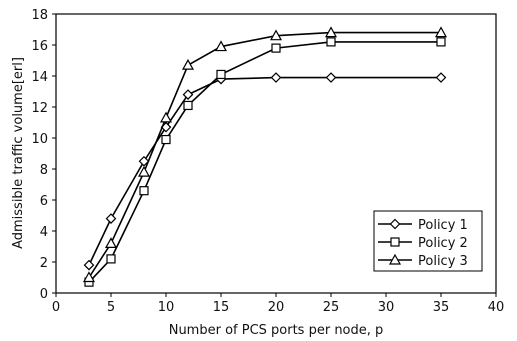 This screenshot has width=517, height=341. What do you see at coordinates (39, 108) in the screenshot?
I see `y-tick-label: 12` at bounding box center [39, 108].